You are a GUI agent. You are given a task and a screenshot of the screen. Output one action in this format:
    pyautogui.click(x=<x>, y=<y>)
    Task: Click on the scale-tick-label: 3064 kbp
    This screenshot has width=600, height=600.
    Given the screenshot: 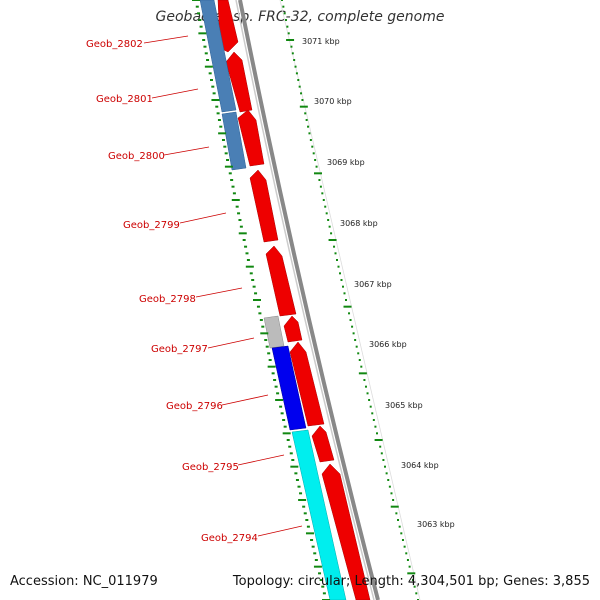 What is the action you would take?
    pyautogui.click(x=420, y=465)
    